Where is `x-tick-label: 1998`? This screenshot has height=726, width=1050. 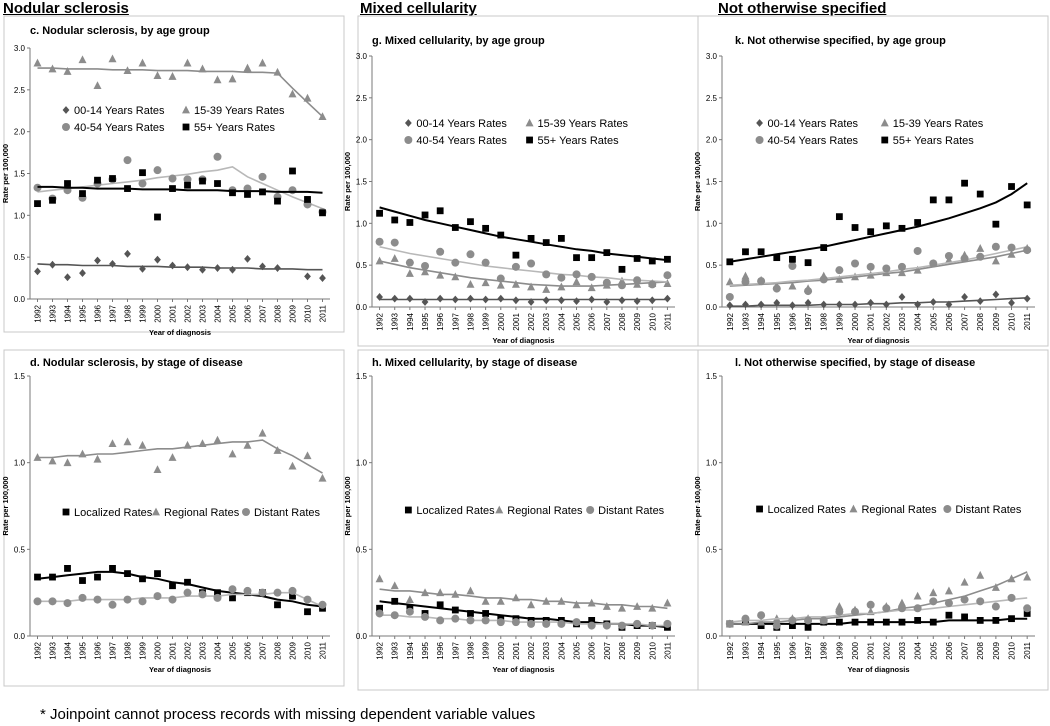 x-tick-label: 1998 is located at coordinates (128, 650).